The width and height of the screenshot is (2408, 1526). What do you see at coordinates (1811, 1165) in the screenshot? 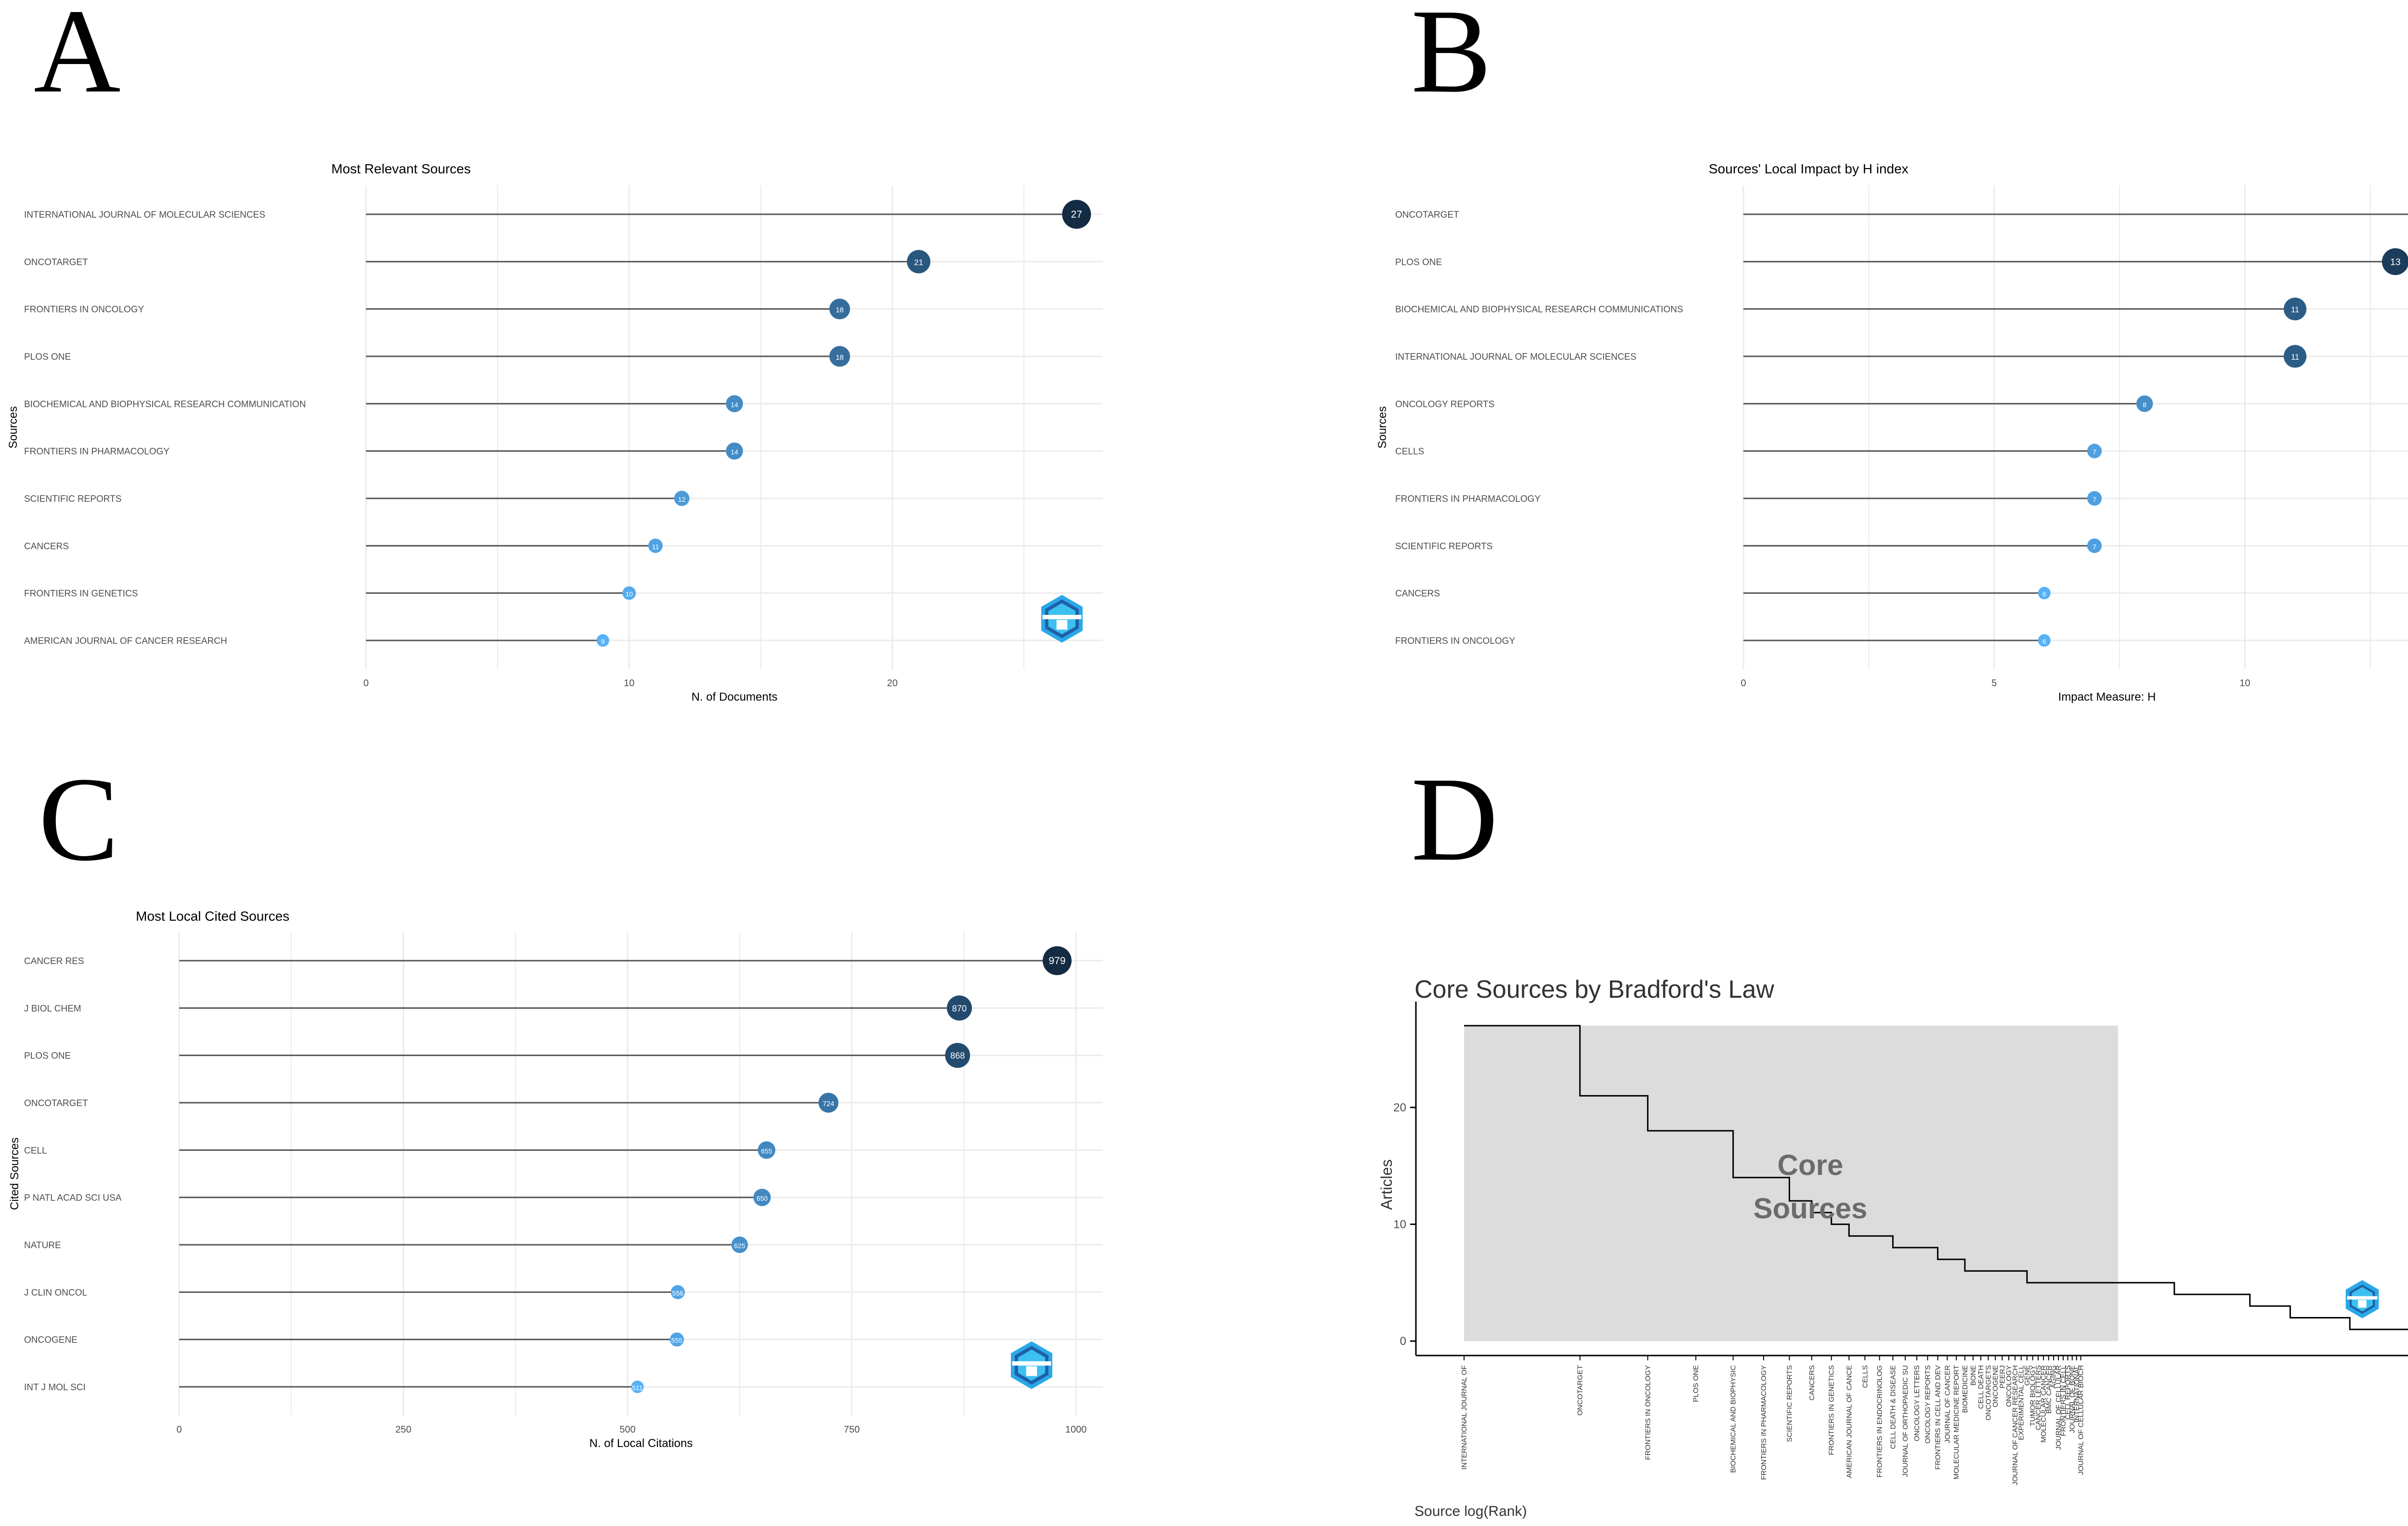
I see `core-label: Core` at bounding box center [1811, 1165].